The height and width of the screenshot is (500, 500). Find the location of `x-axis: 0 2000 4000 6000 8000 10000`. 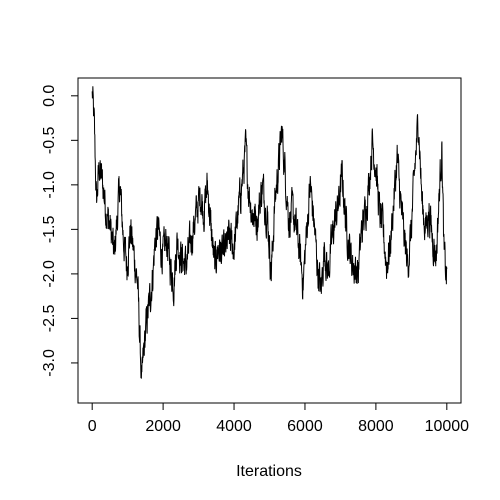

x-axis: 0 2000 4000 6000 8000 10000 is located at coordinates (279, 418).